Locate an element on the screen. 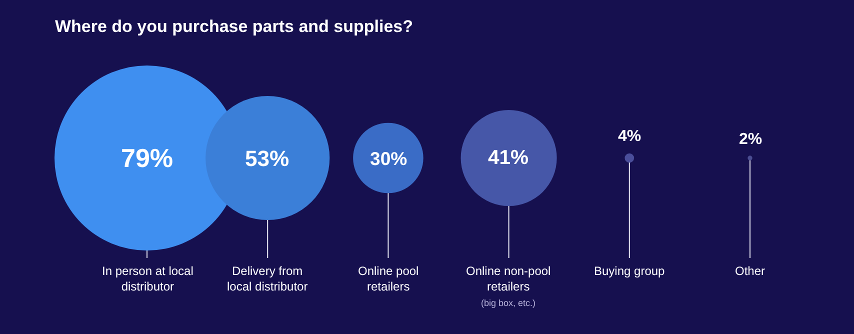 The height and width of the screenshot is (334, 854). category-label: Online pool retailers is located at coordinates (388, 279).